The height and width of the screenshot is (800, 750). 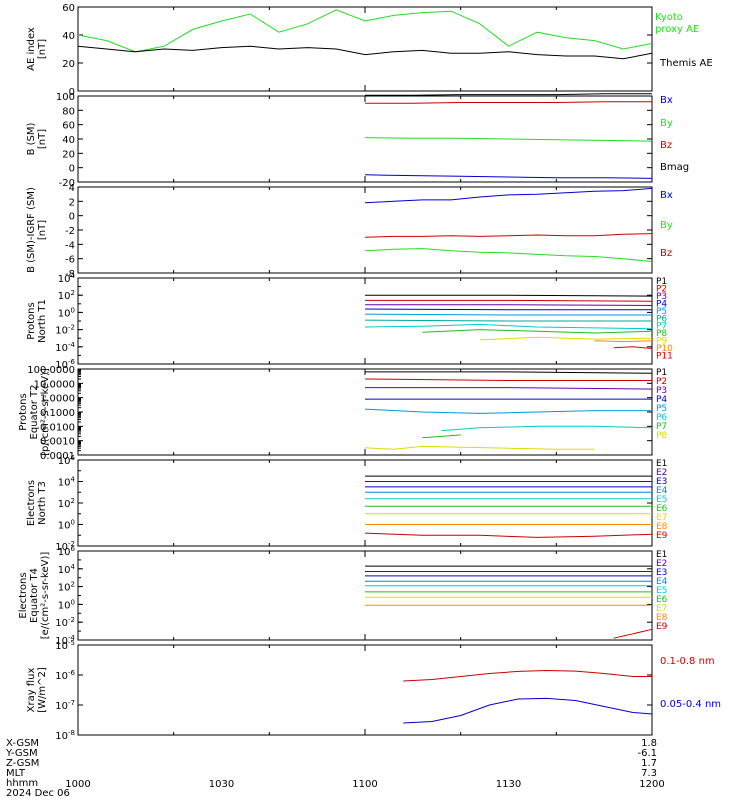 What do you see at coordinates (662, 618) in the screenshot?
I see `legend-label: E8` at bounding box center [662, 618].